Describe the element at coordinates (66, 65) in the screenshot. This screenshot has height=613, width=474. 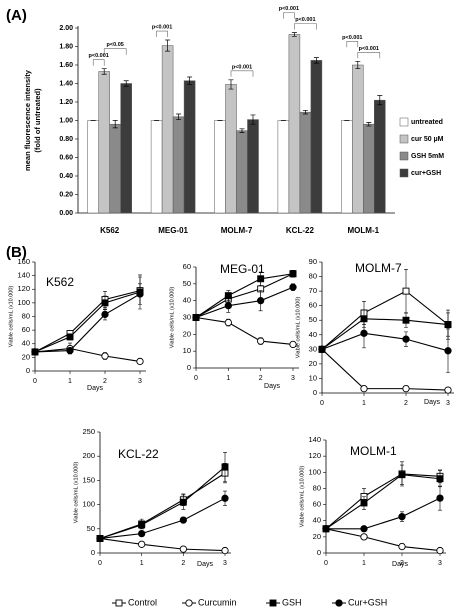
I see `y-tick-label: 1.60` at that location.